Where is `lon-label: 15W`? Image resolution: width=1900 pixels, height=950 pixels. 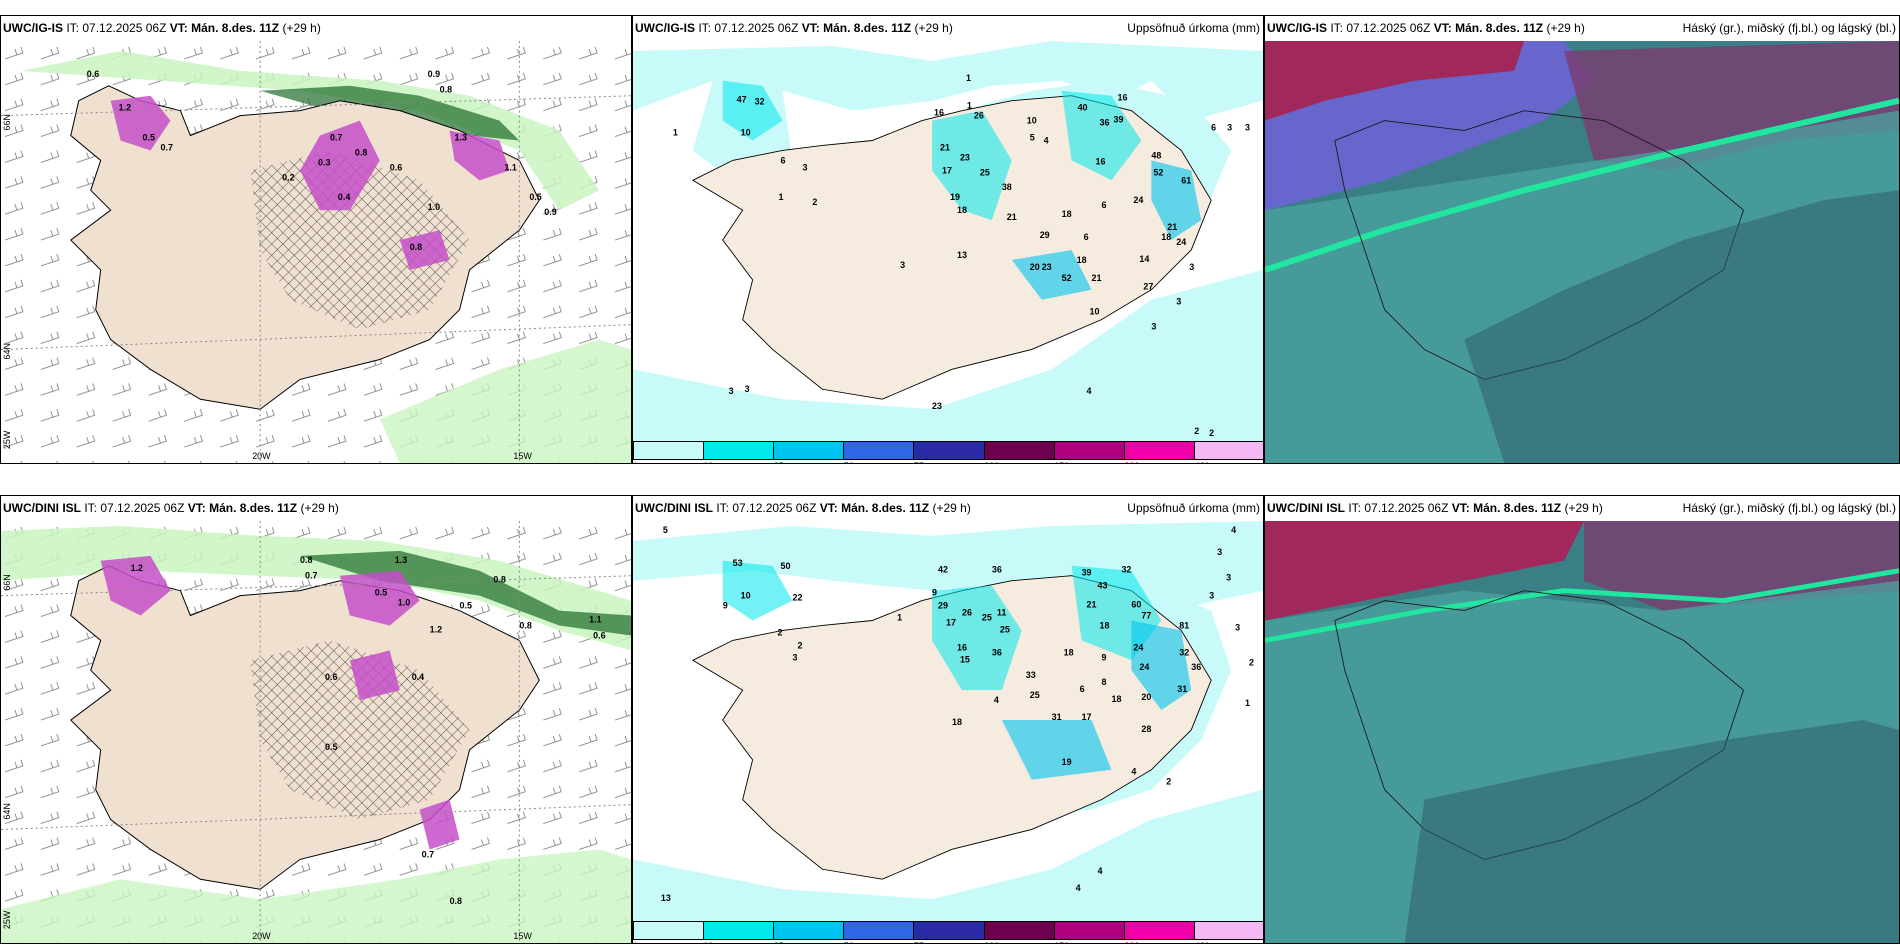 lon-label: 15W is located at coordinates (522, 456).